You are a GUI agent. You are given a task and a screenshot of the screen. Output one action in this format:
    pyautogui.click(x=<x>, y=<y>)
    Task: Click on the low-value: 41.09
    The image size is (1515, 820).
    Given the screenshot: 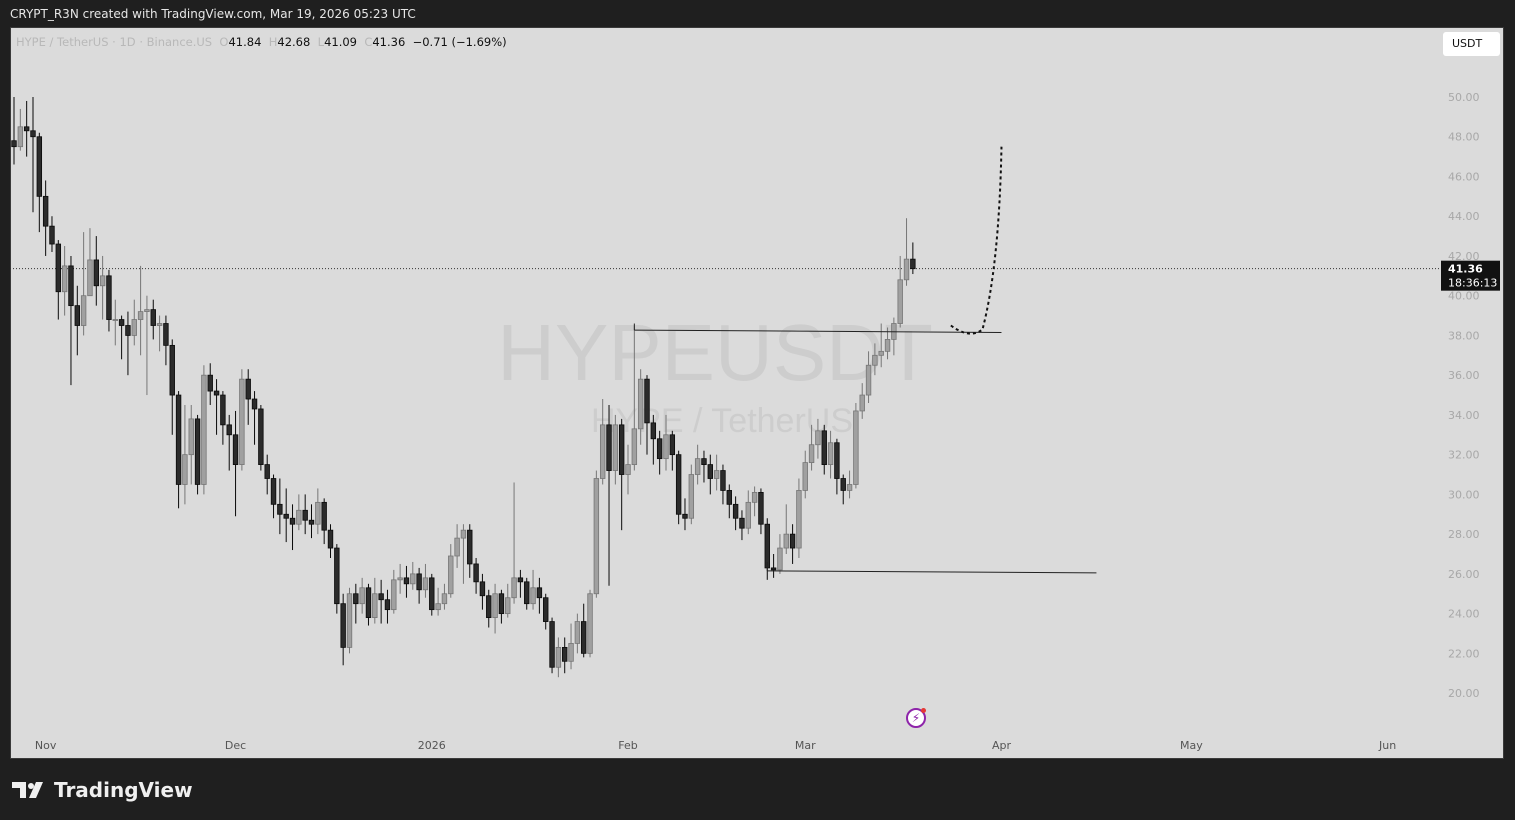 What is the action you would take?
    pyautogui.click(x=340, y=42)
    